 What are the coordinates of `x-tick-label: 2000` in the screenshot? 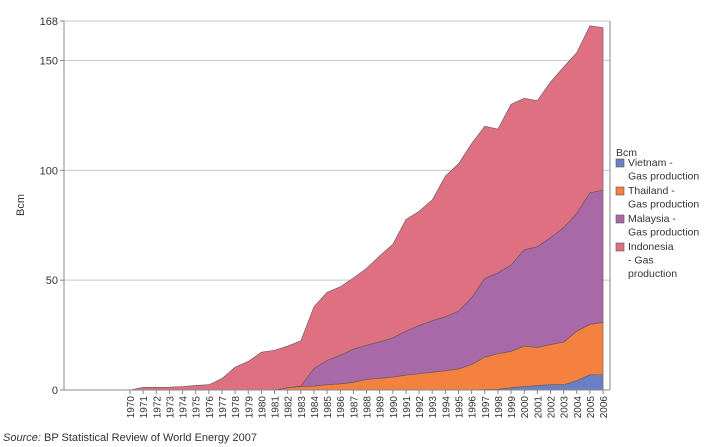 It's located at (525, 407).